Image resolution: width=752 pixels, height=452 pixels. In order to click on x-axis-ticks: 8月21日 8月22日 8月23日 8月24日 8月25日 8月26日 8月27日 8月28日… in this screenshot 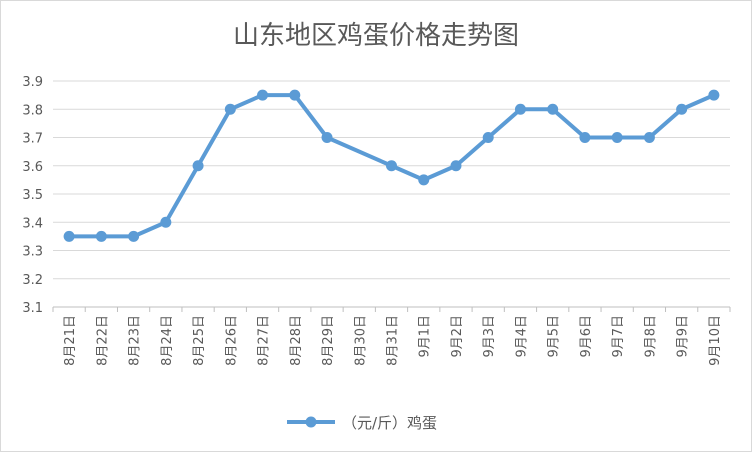, I will do `click(393, 340)`.